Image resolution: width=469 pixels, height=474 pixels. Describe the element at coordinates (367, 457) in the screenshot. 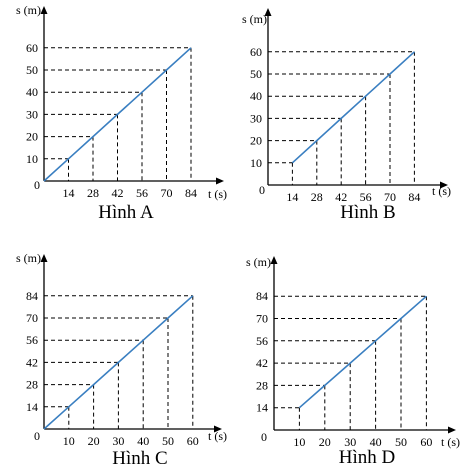

I see `chart-title: Hình D` at that location.